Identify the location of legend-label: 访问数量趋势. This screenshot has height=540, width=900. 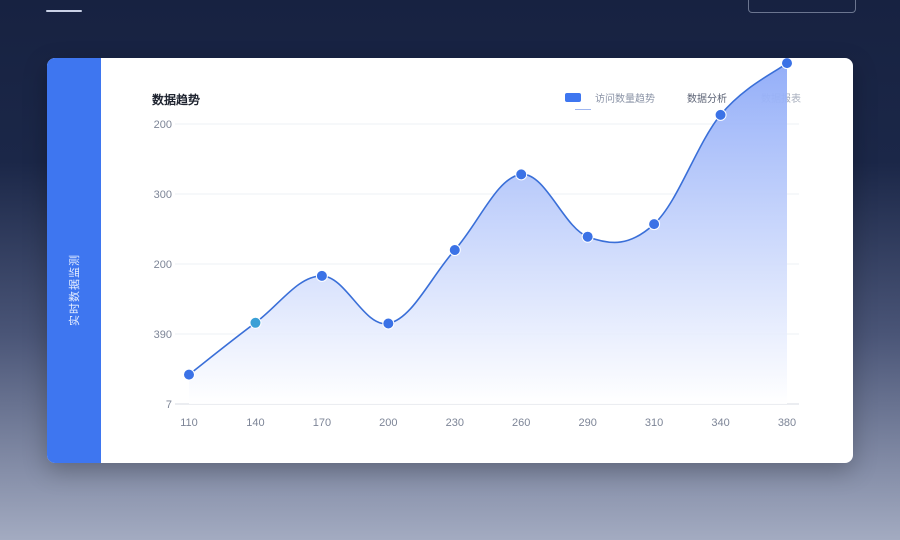
(625, 99).